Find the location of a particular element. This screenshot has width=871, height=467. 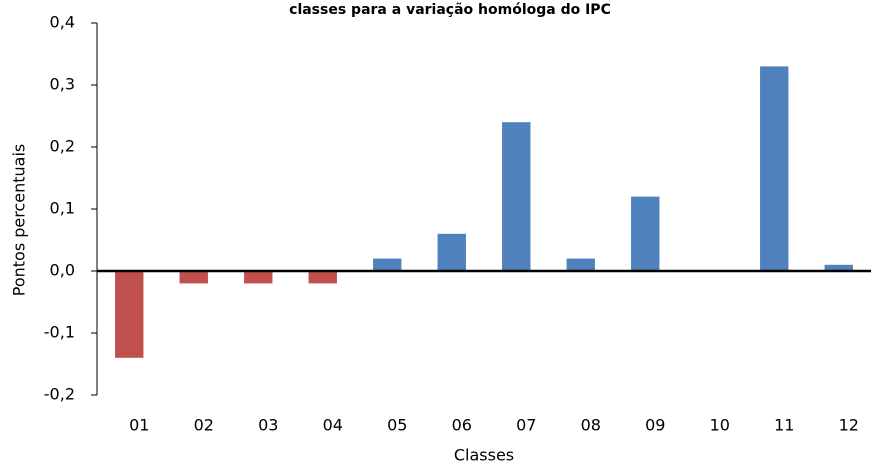

chart-title: classes para a variação homóloga do IPC is located at coordinates (450, 10).